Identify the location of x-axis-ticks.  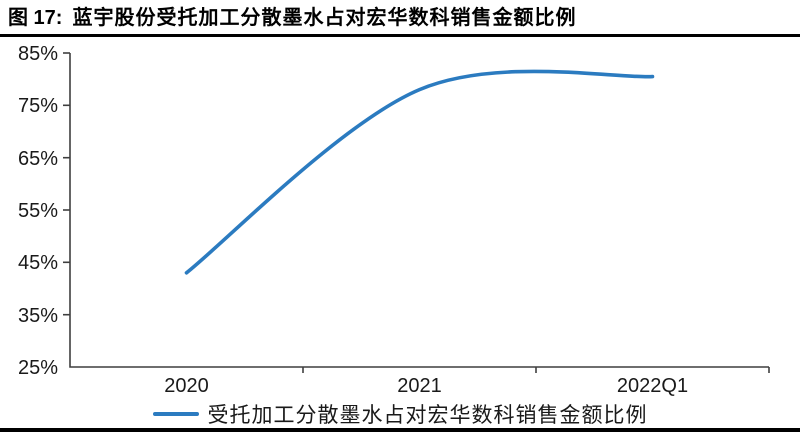
(536, 370).